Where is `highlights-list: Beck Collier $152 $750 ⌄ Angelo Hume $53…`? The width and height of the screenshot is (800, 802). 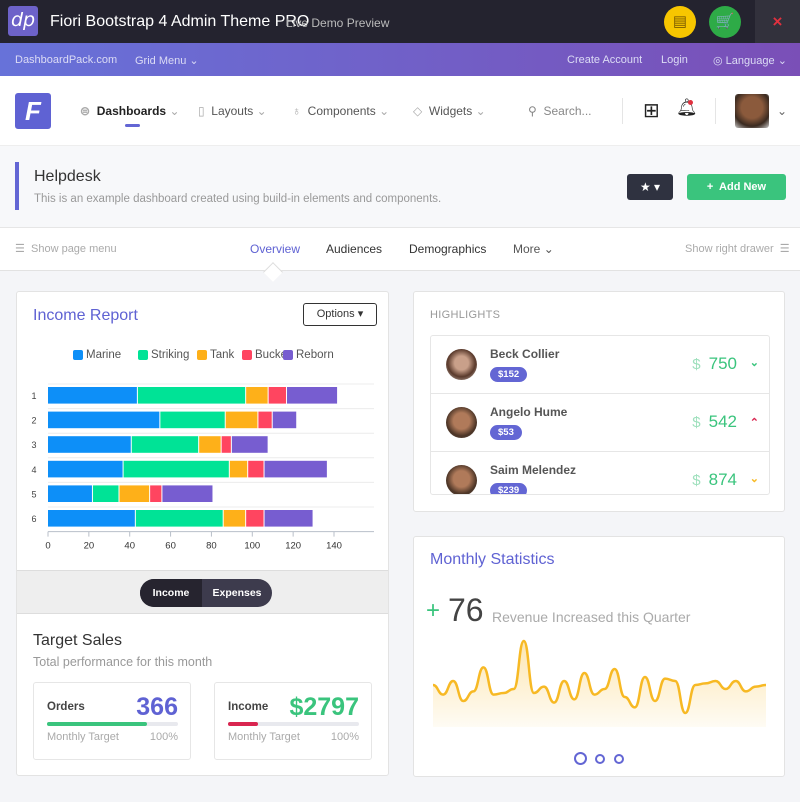 highlights-list: Beck Collier $152 $750 ⌄ Angelo Hume $53… is located at coordinates (600, 415).